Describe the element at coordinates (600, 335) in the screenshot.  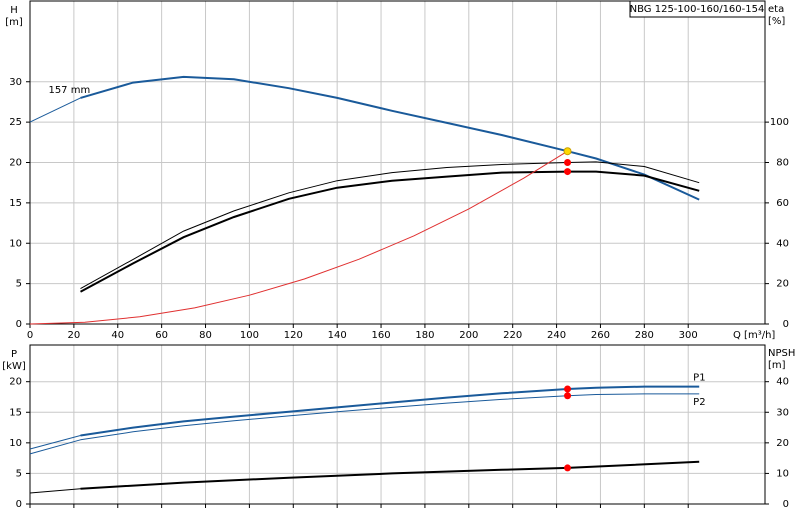
I see `x-tick-label: 260` at that location.